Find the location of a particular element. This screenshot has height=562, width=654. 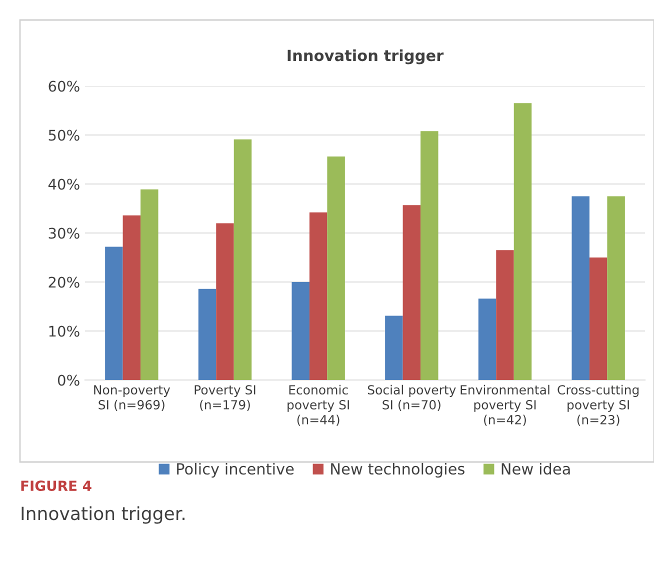

y-tick-label: 40% is located at coordinates (64, 184).